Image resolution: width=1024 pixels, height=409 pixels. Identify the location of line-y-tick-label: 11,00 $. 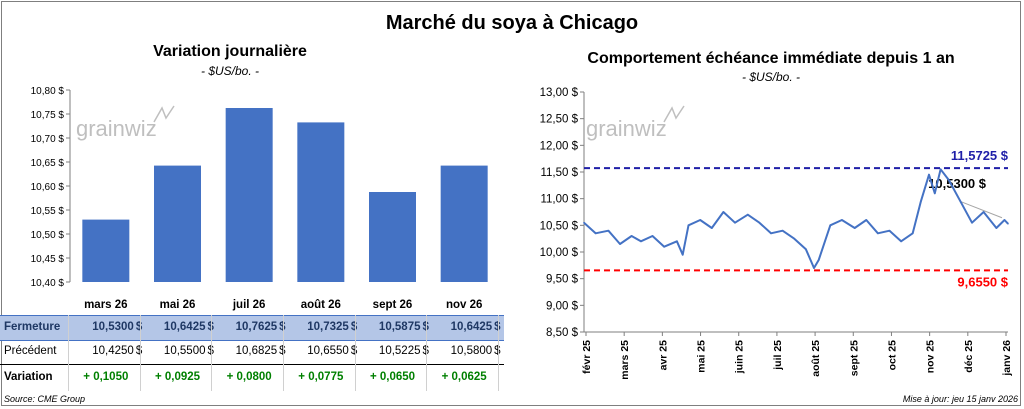
(559, 200).